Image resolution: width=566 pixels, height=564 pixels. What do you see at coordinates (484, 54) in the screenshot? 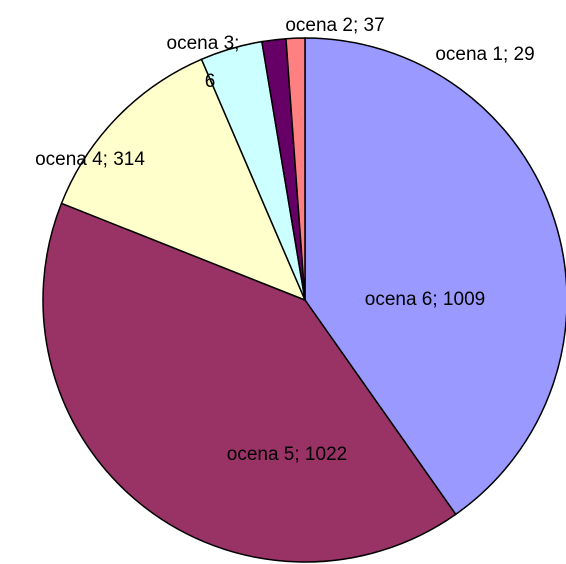
I see `data-label: ocena 1; 29` at bounding box center [484, 54].